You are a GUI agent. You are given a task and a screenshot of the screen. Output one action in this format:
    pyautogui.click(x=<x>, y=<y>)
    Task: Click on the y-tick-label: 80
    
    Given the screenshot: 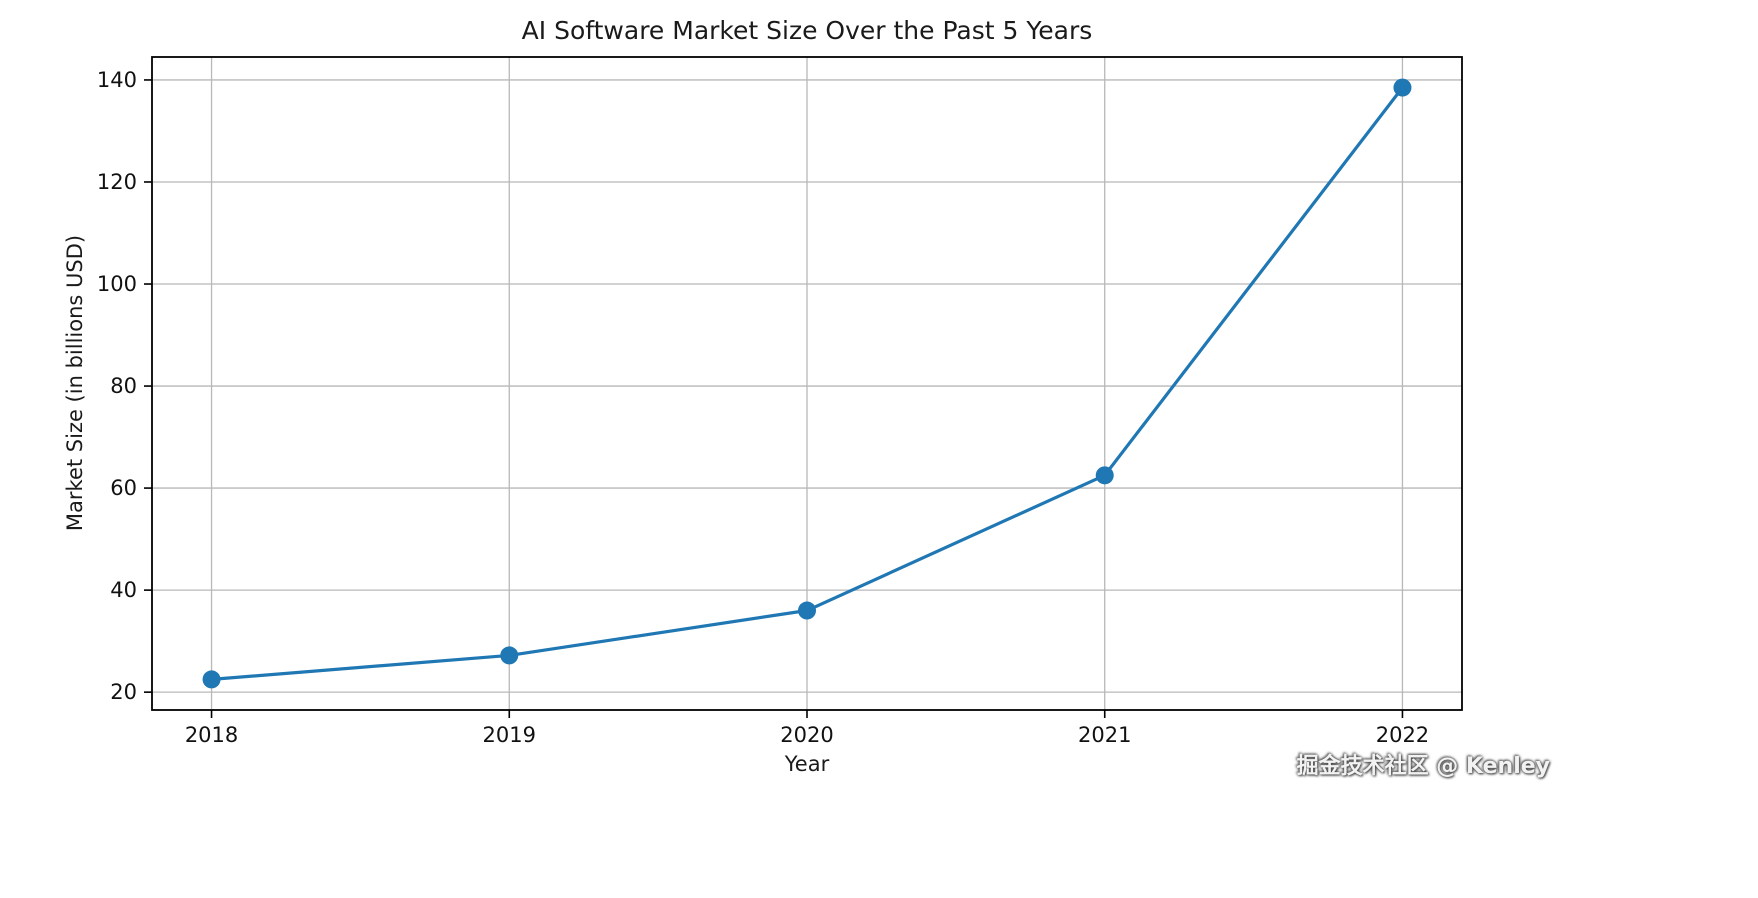 What is the action you would take?
    pyautogui.click(x=123, y=386)
    